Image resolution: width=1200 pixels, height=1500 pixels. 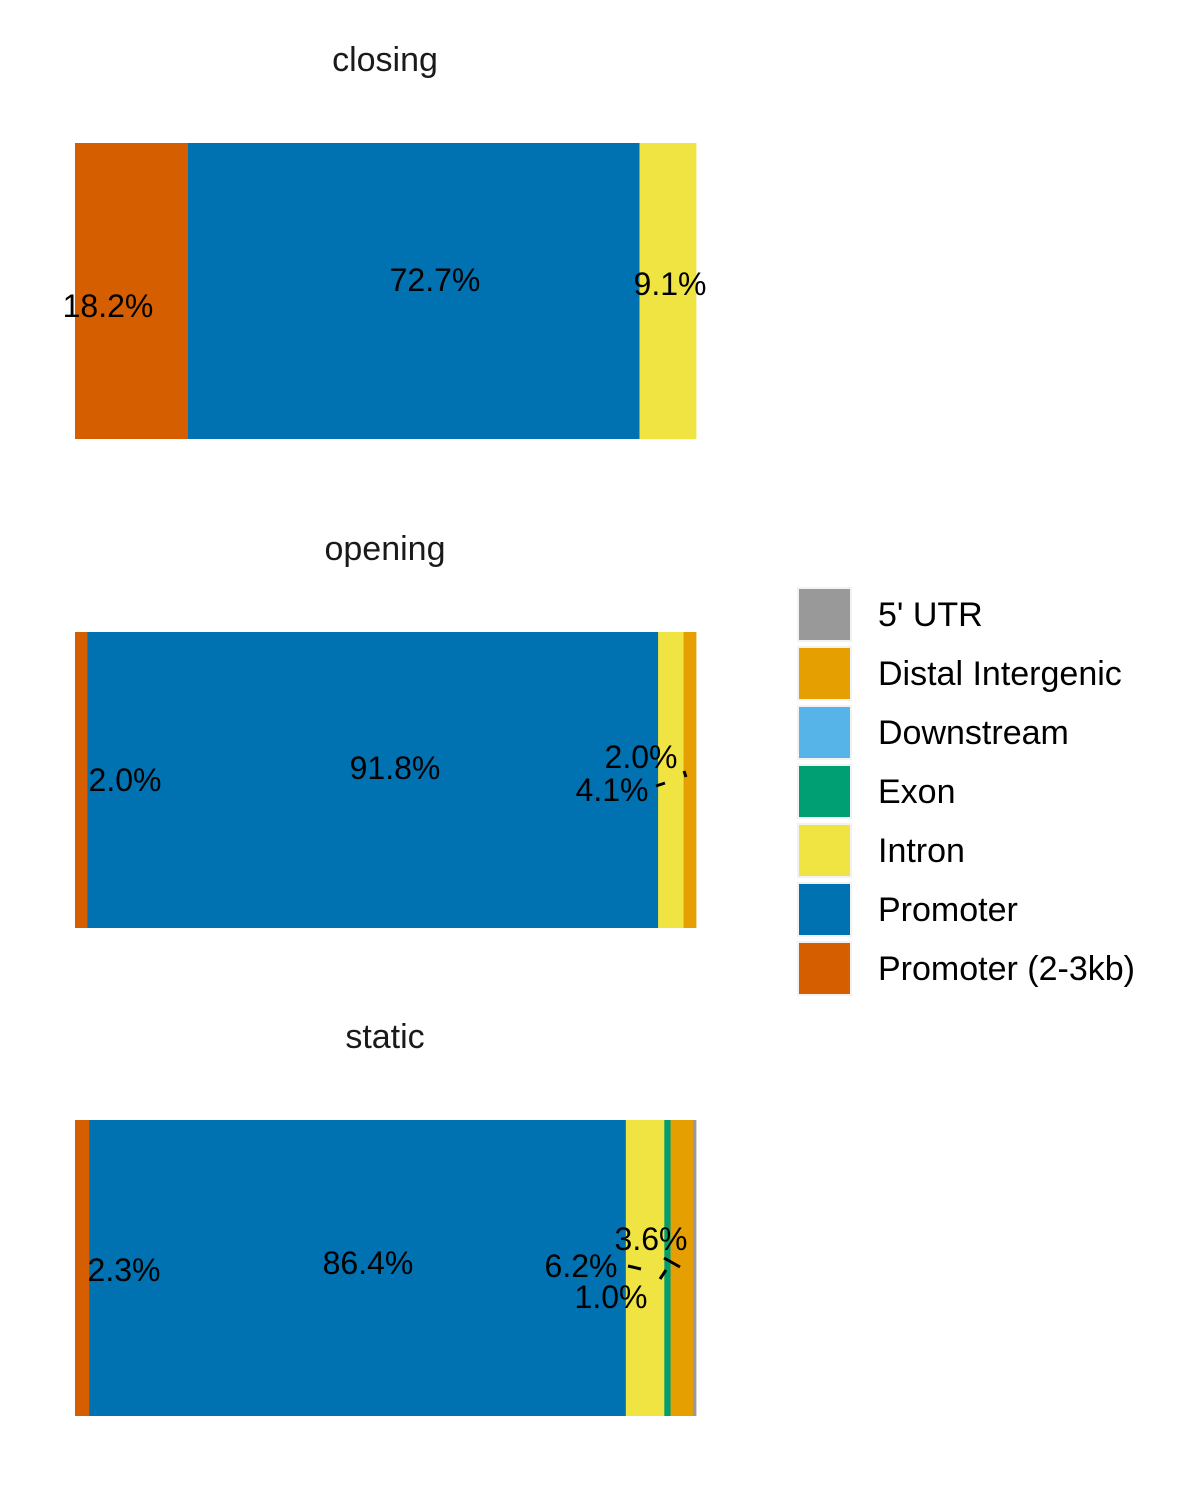 I want to click on legend-label: Downstream, so click(x=973, y=733).